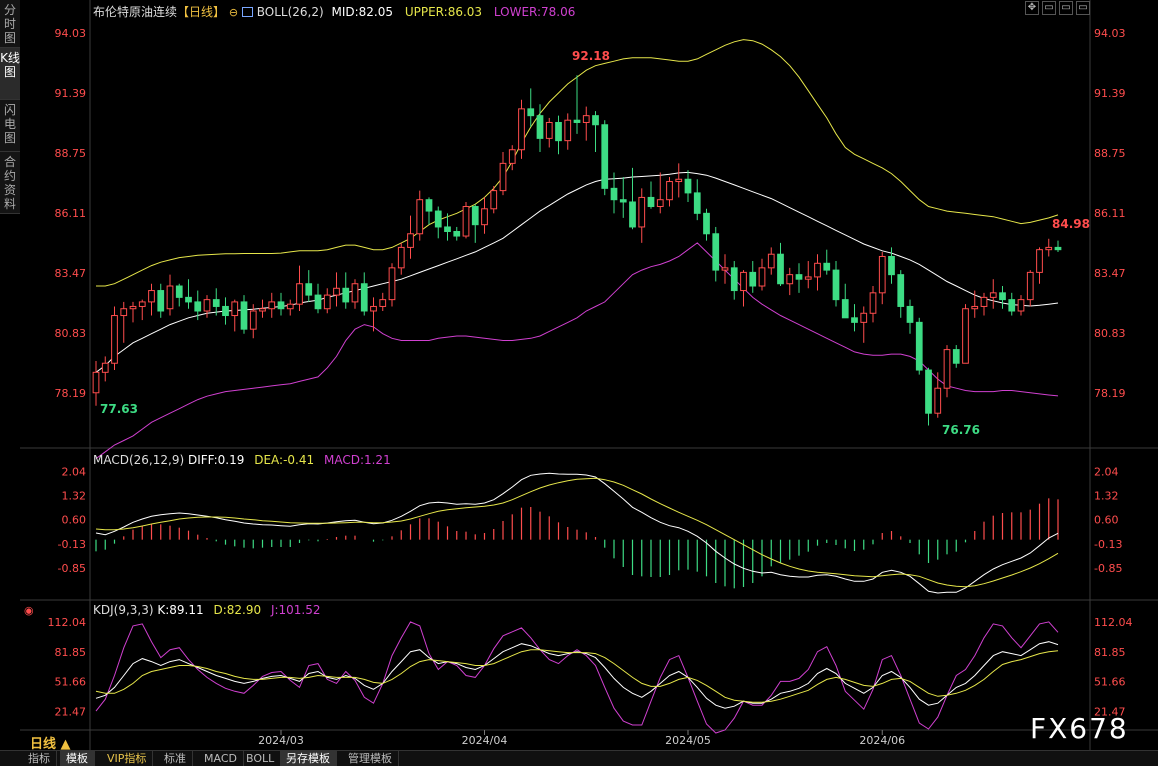  What do you see at coordinates (67, 667) in the screenshot?
I see `kdj-axis-left: 112.04 81.85 51.66 21.47` at bounding box center [67, 667].